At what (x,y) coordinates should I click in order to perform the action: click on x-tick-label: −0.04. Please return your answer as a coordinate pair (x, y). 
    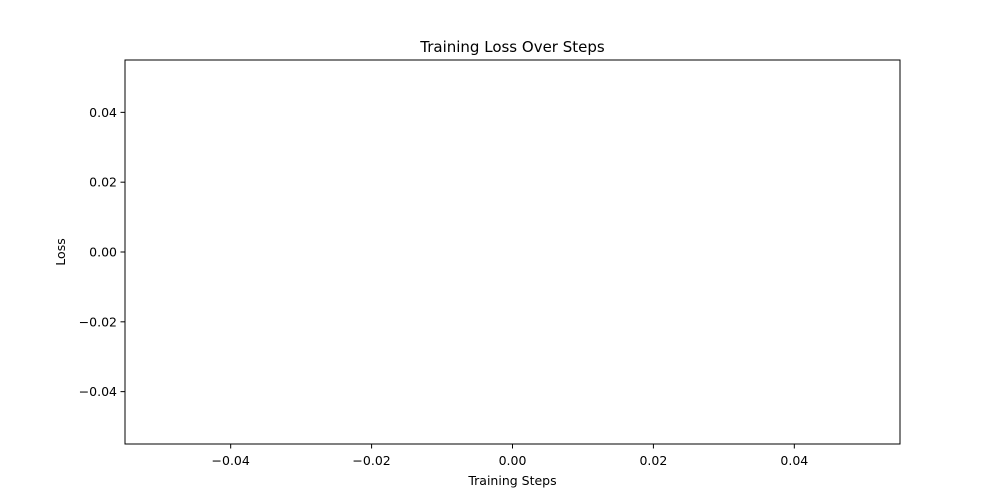
    Looking at the image, I should click on (231, 460).